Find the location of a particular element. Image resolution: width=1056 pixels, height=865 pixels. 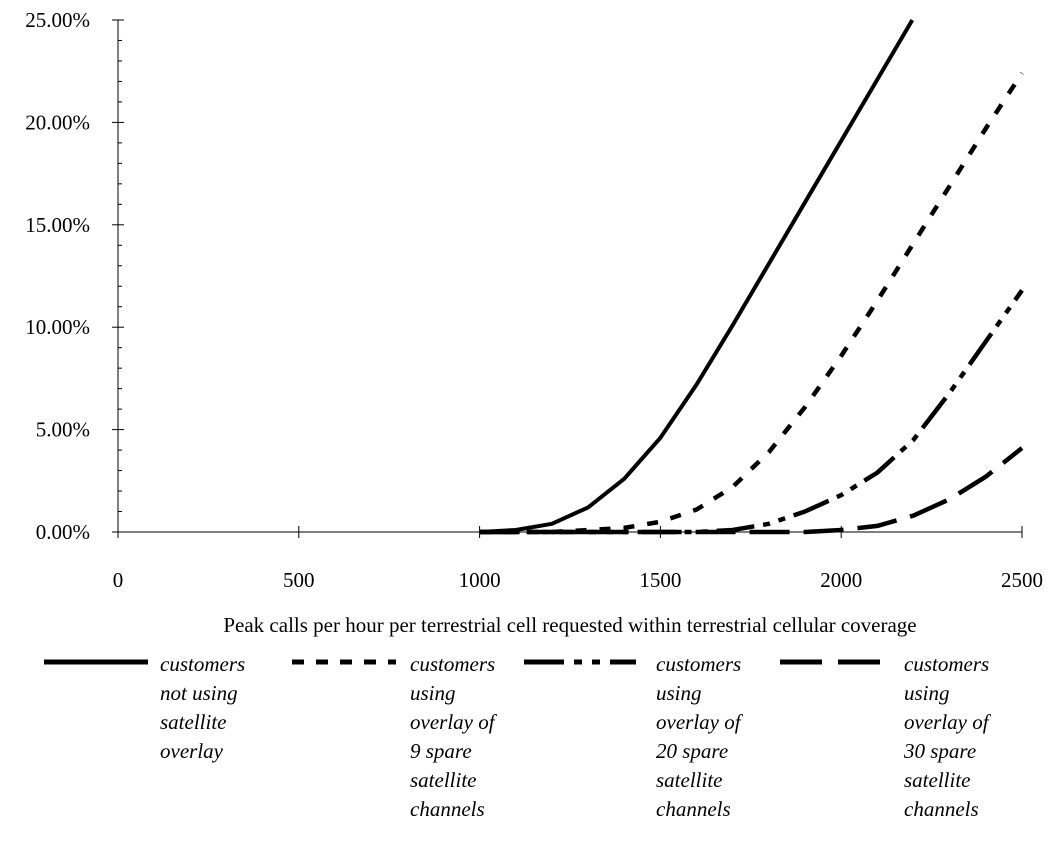

legend-label: customers not using satellite overlay is located at coordinates (203, 707).